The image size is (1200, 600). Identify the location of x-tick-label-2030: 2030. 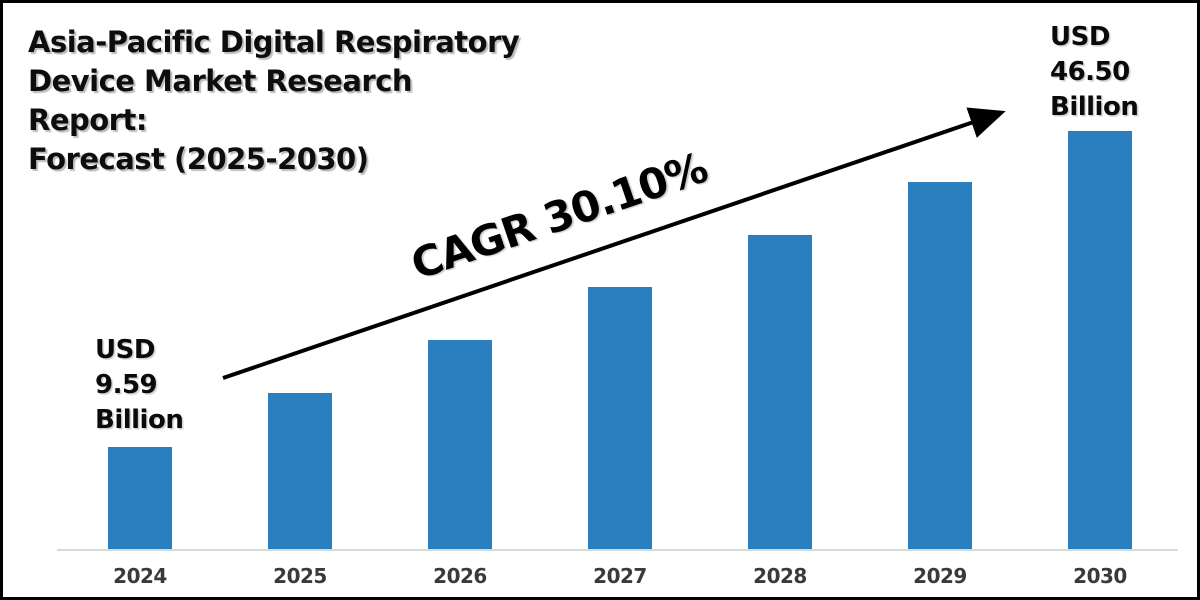
(1100, 576).